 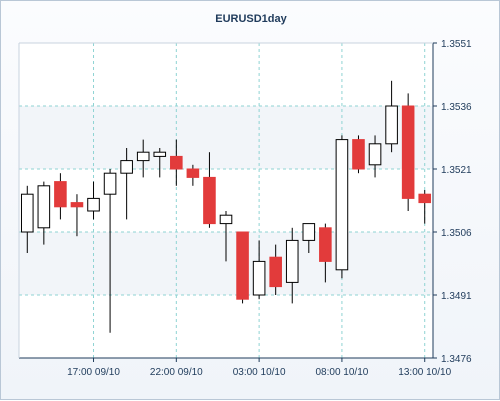 What do you see at coordinates (456, 44) in the screenshot?
I see `y-tick-label: 1.3551` at bounding box center [456, 44].